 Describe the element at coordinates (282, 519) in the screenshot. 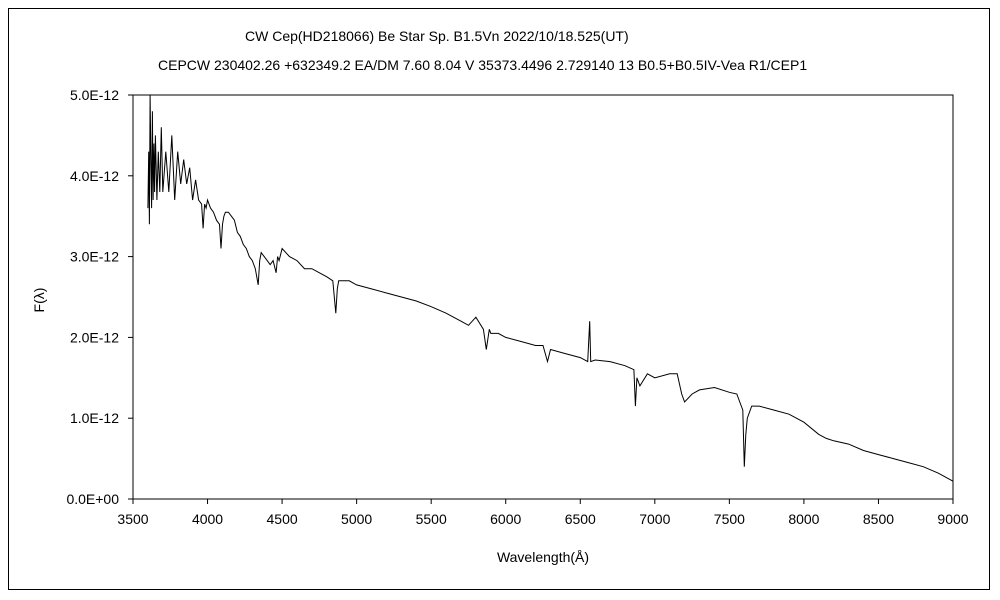

I see `x-tick-label: 4500` at that location.